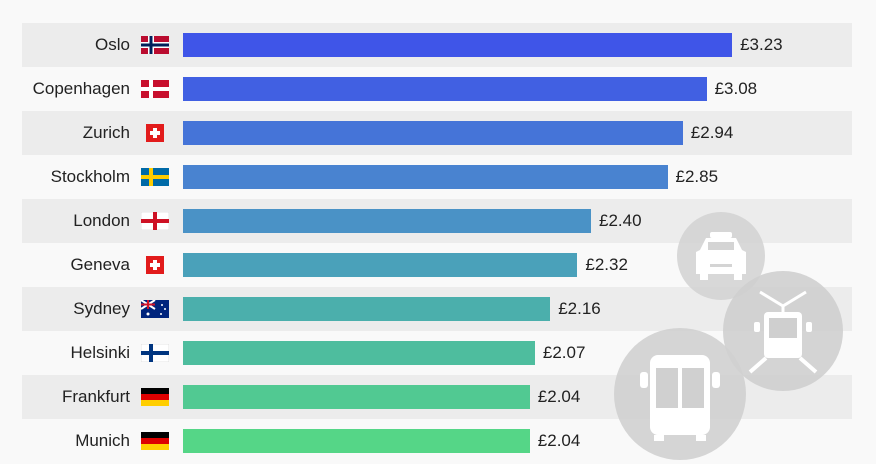 Image resolution: width=876 pixels, height=464 pixels. Describe the element at coordinates (101, 308) in the screenshot. I see `category-label: Sydney` at that location.